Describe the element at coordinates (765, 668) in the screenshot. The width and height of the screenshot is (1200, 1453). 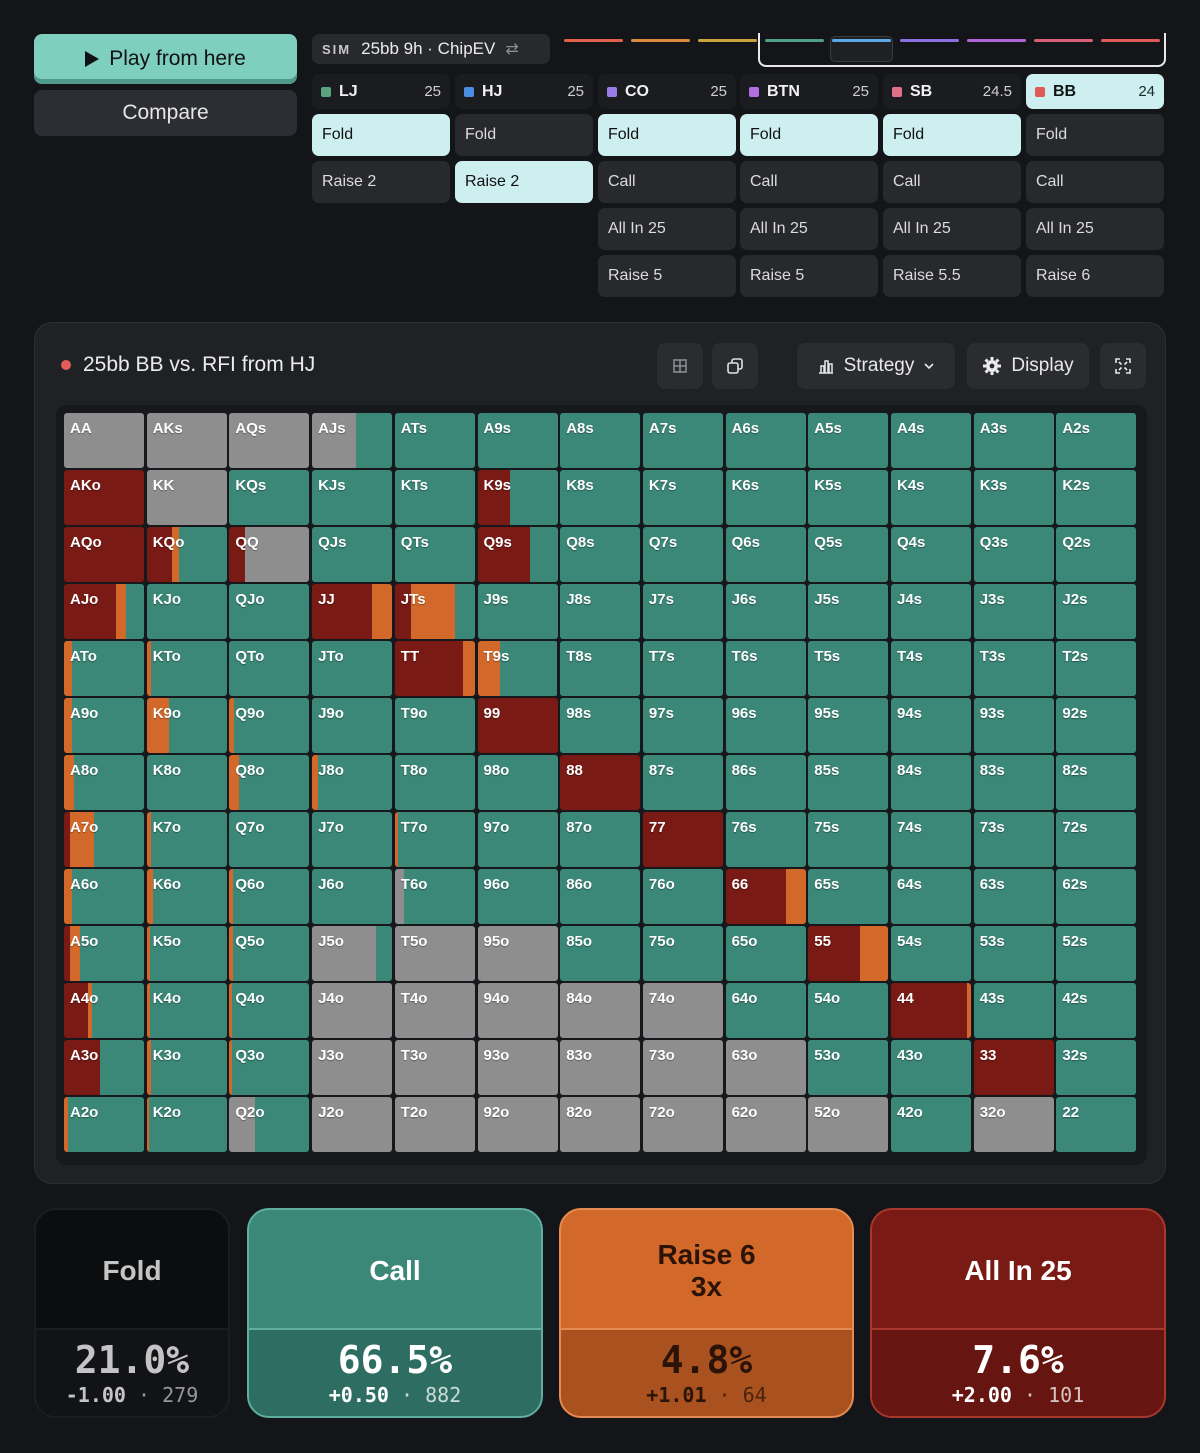
I see `hand-cell: T6s` at that location.